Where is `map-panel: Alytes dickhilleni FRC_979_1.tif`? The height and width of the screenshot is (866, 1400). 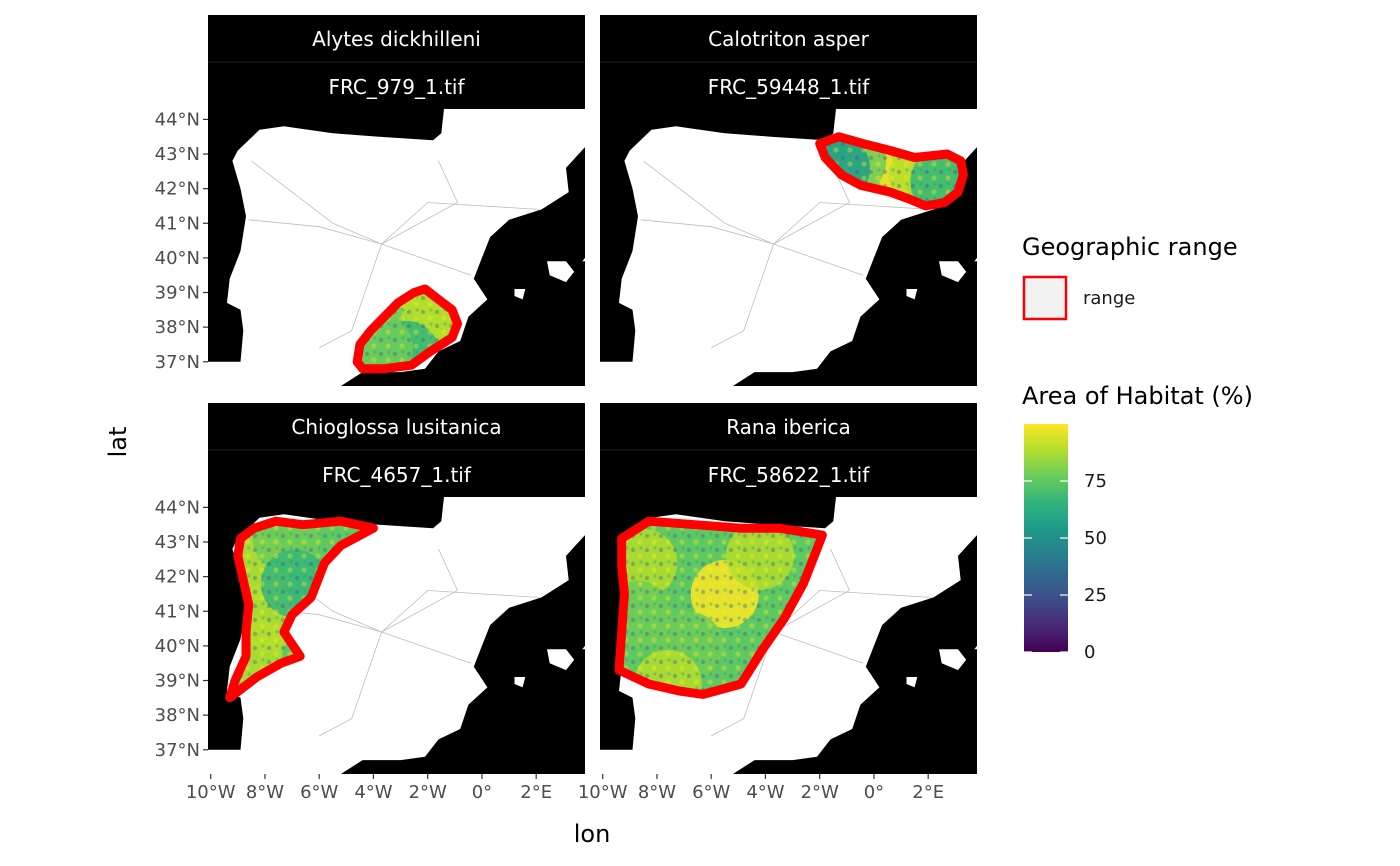
map-panel: Alytes dickhilleni FRC_979_1.tif is located at coordinates (396, 200).